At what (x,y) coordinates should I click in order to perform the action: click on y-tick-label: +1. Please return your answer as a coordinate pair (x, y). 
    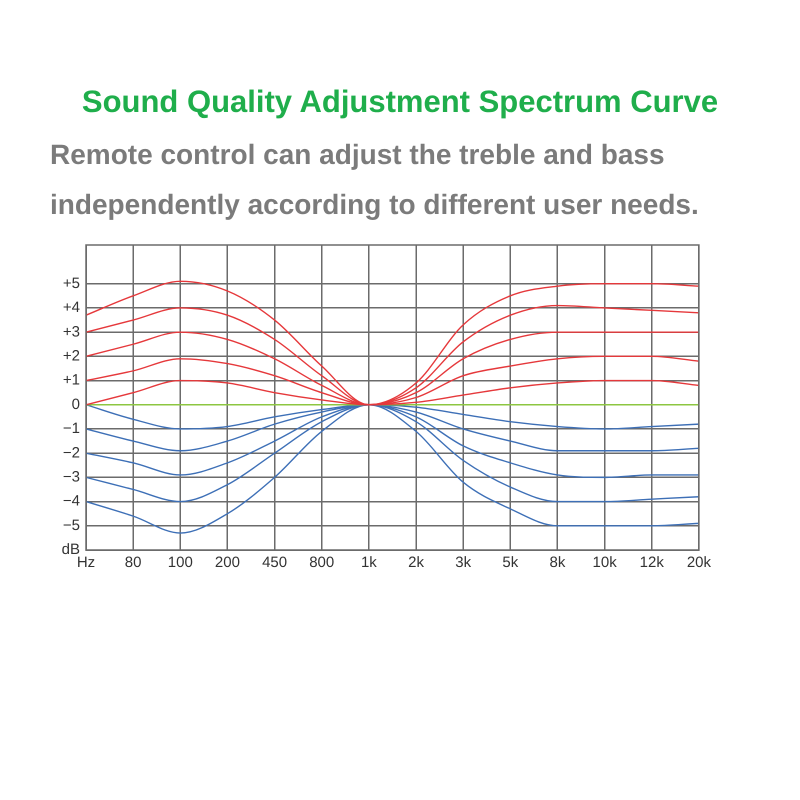
    Looking at the image, I should click on (71, 380).